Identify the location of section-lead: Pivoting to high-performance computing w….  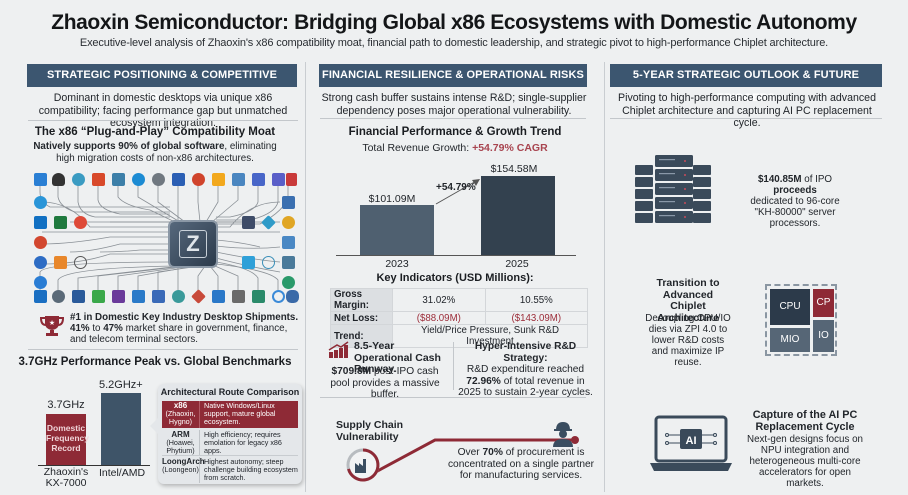
(747, 110).